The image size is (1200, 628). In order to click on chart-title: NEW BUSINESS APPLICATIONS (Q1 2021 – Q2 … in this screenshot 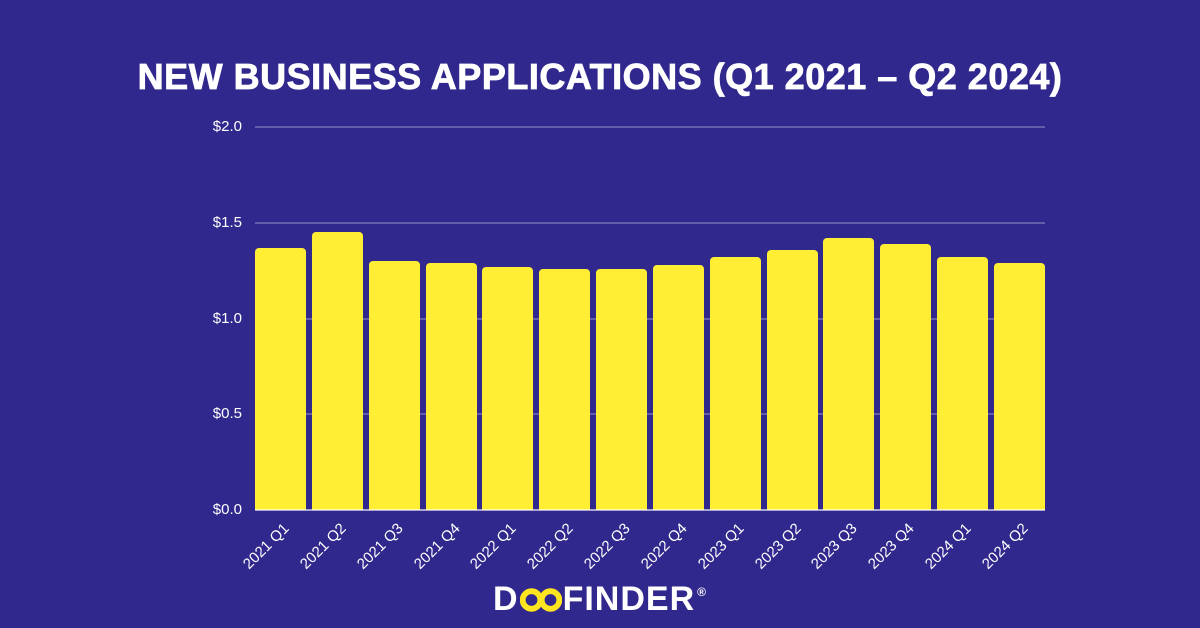, I will do `click(600, 77)`.